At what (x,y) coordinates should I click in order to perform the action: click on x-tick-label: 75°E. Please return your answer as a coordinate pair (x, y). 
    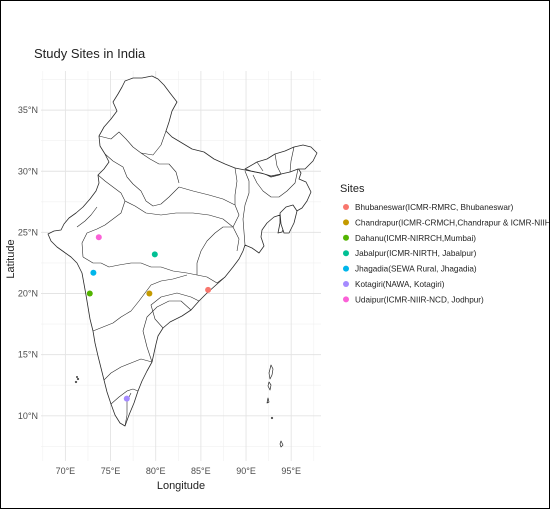
    Looking at the image, I should click on (111, 471).